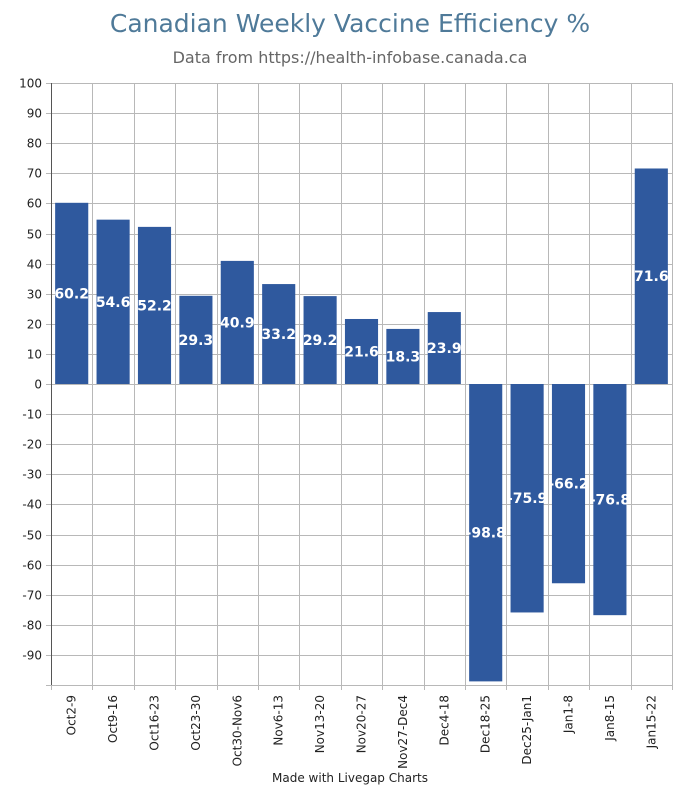 The width and height of the screenshot is (700, 800). I want to click on data-label: 33.2, so click(278, 335).